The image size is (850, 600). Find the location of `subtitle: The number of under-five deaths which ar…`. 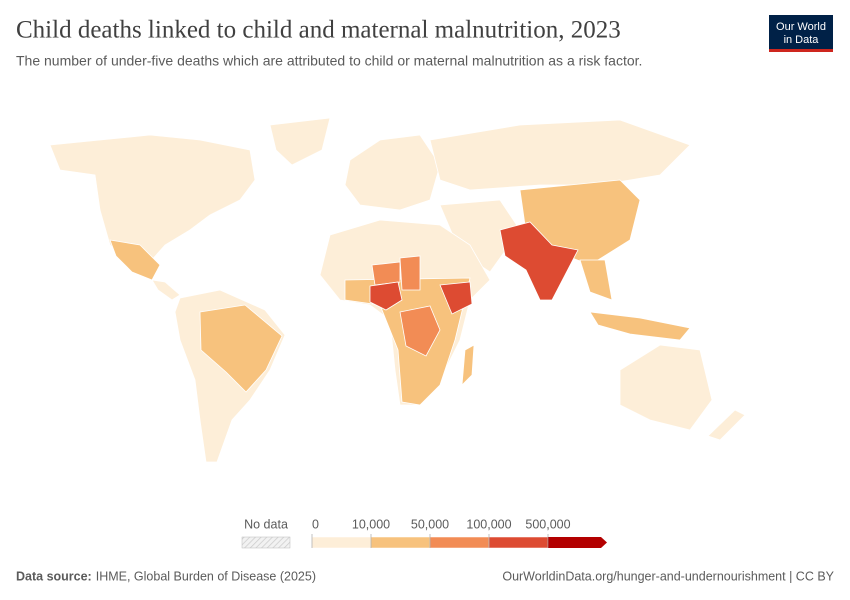

subtitle: The number of under-five deaths which ar… is located at coordinates (329, 61).